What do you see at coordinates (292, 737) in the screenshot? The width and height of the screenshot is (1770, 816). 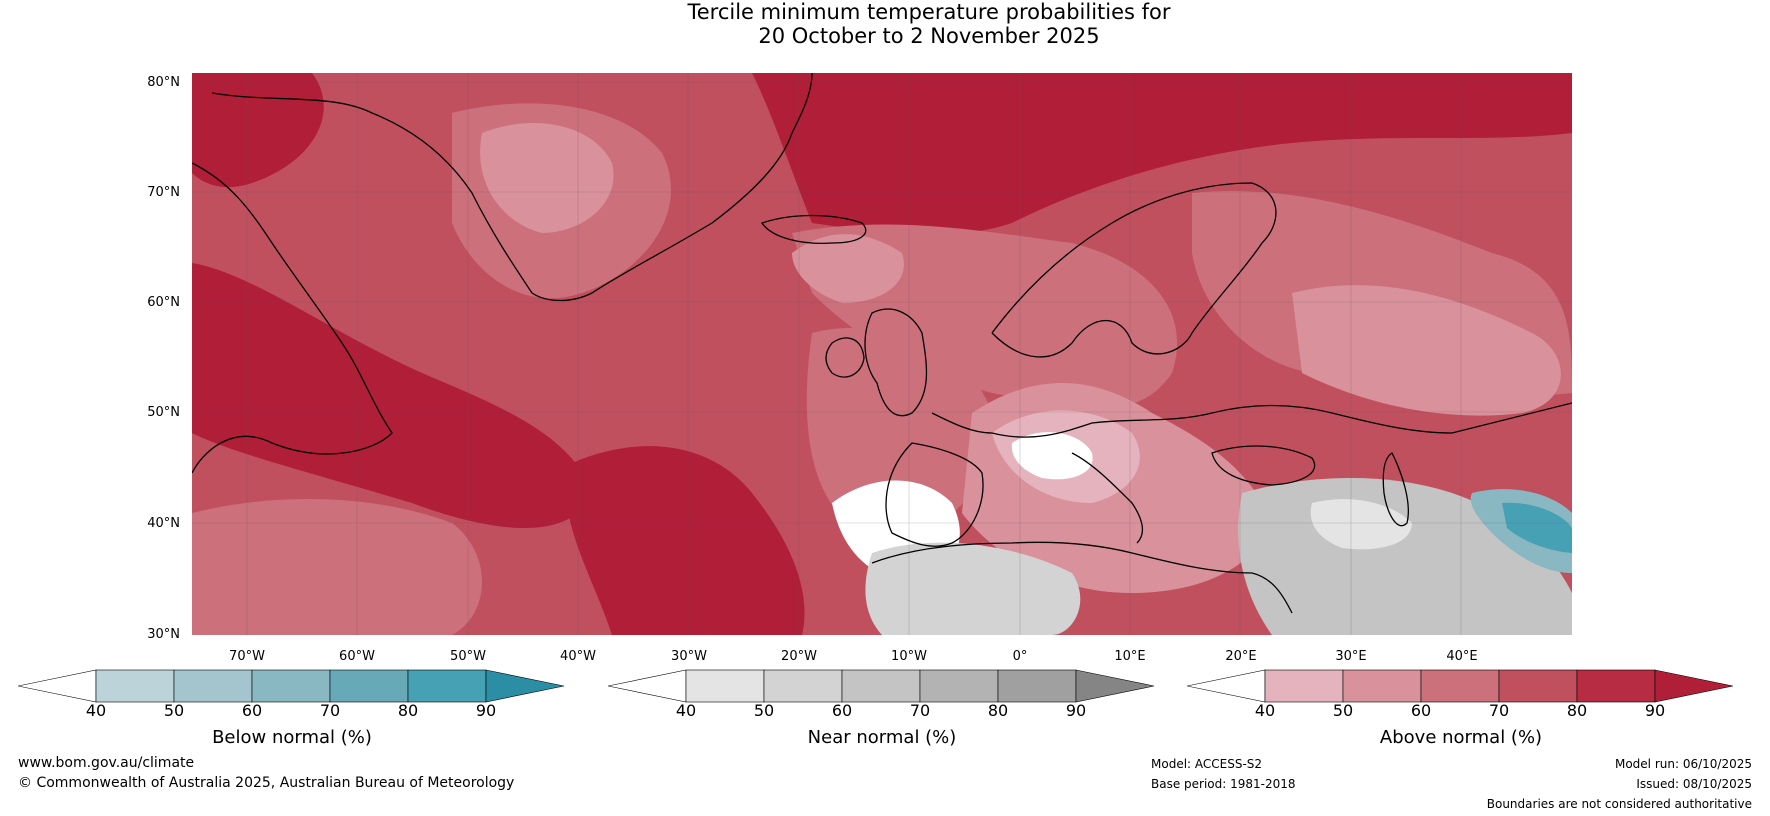 I see `colorbar-label-below: Below normal (%)` at bounding box center [292, 737].